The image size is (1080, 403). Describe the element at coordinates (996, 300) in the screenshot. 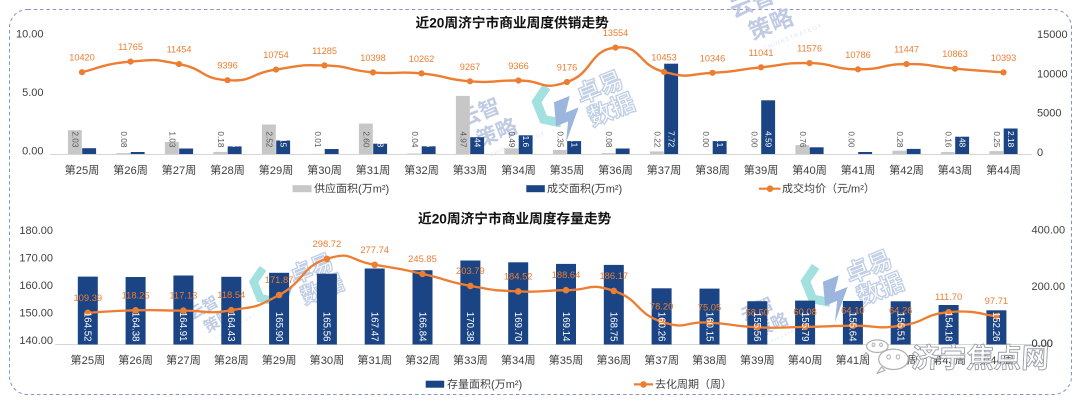

I see `svg-text: 97.71` at that location.